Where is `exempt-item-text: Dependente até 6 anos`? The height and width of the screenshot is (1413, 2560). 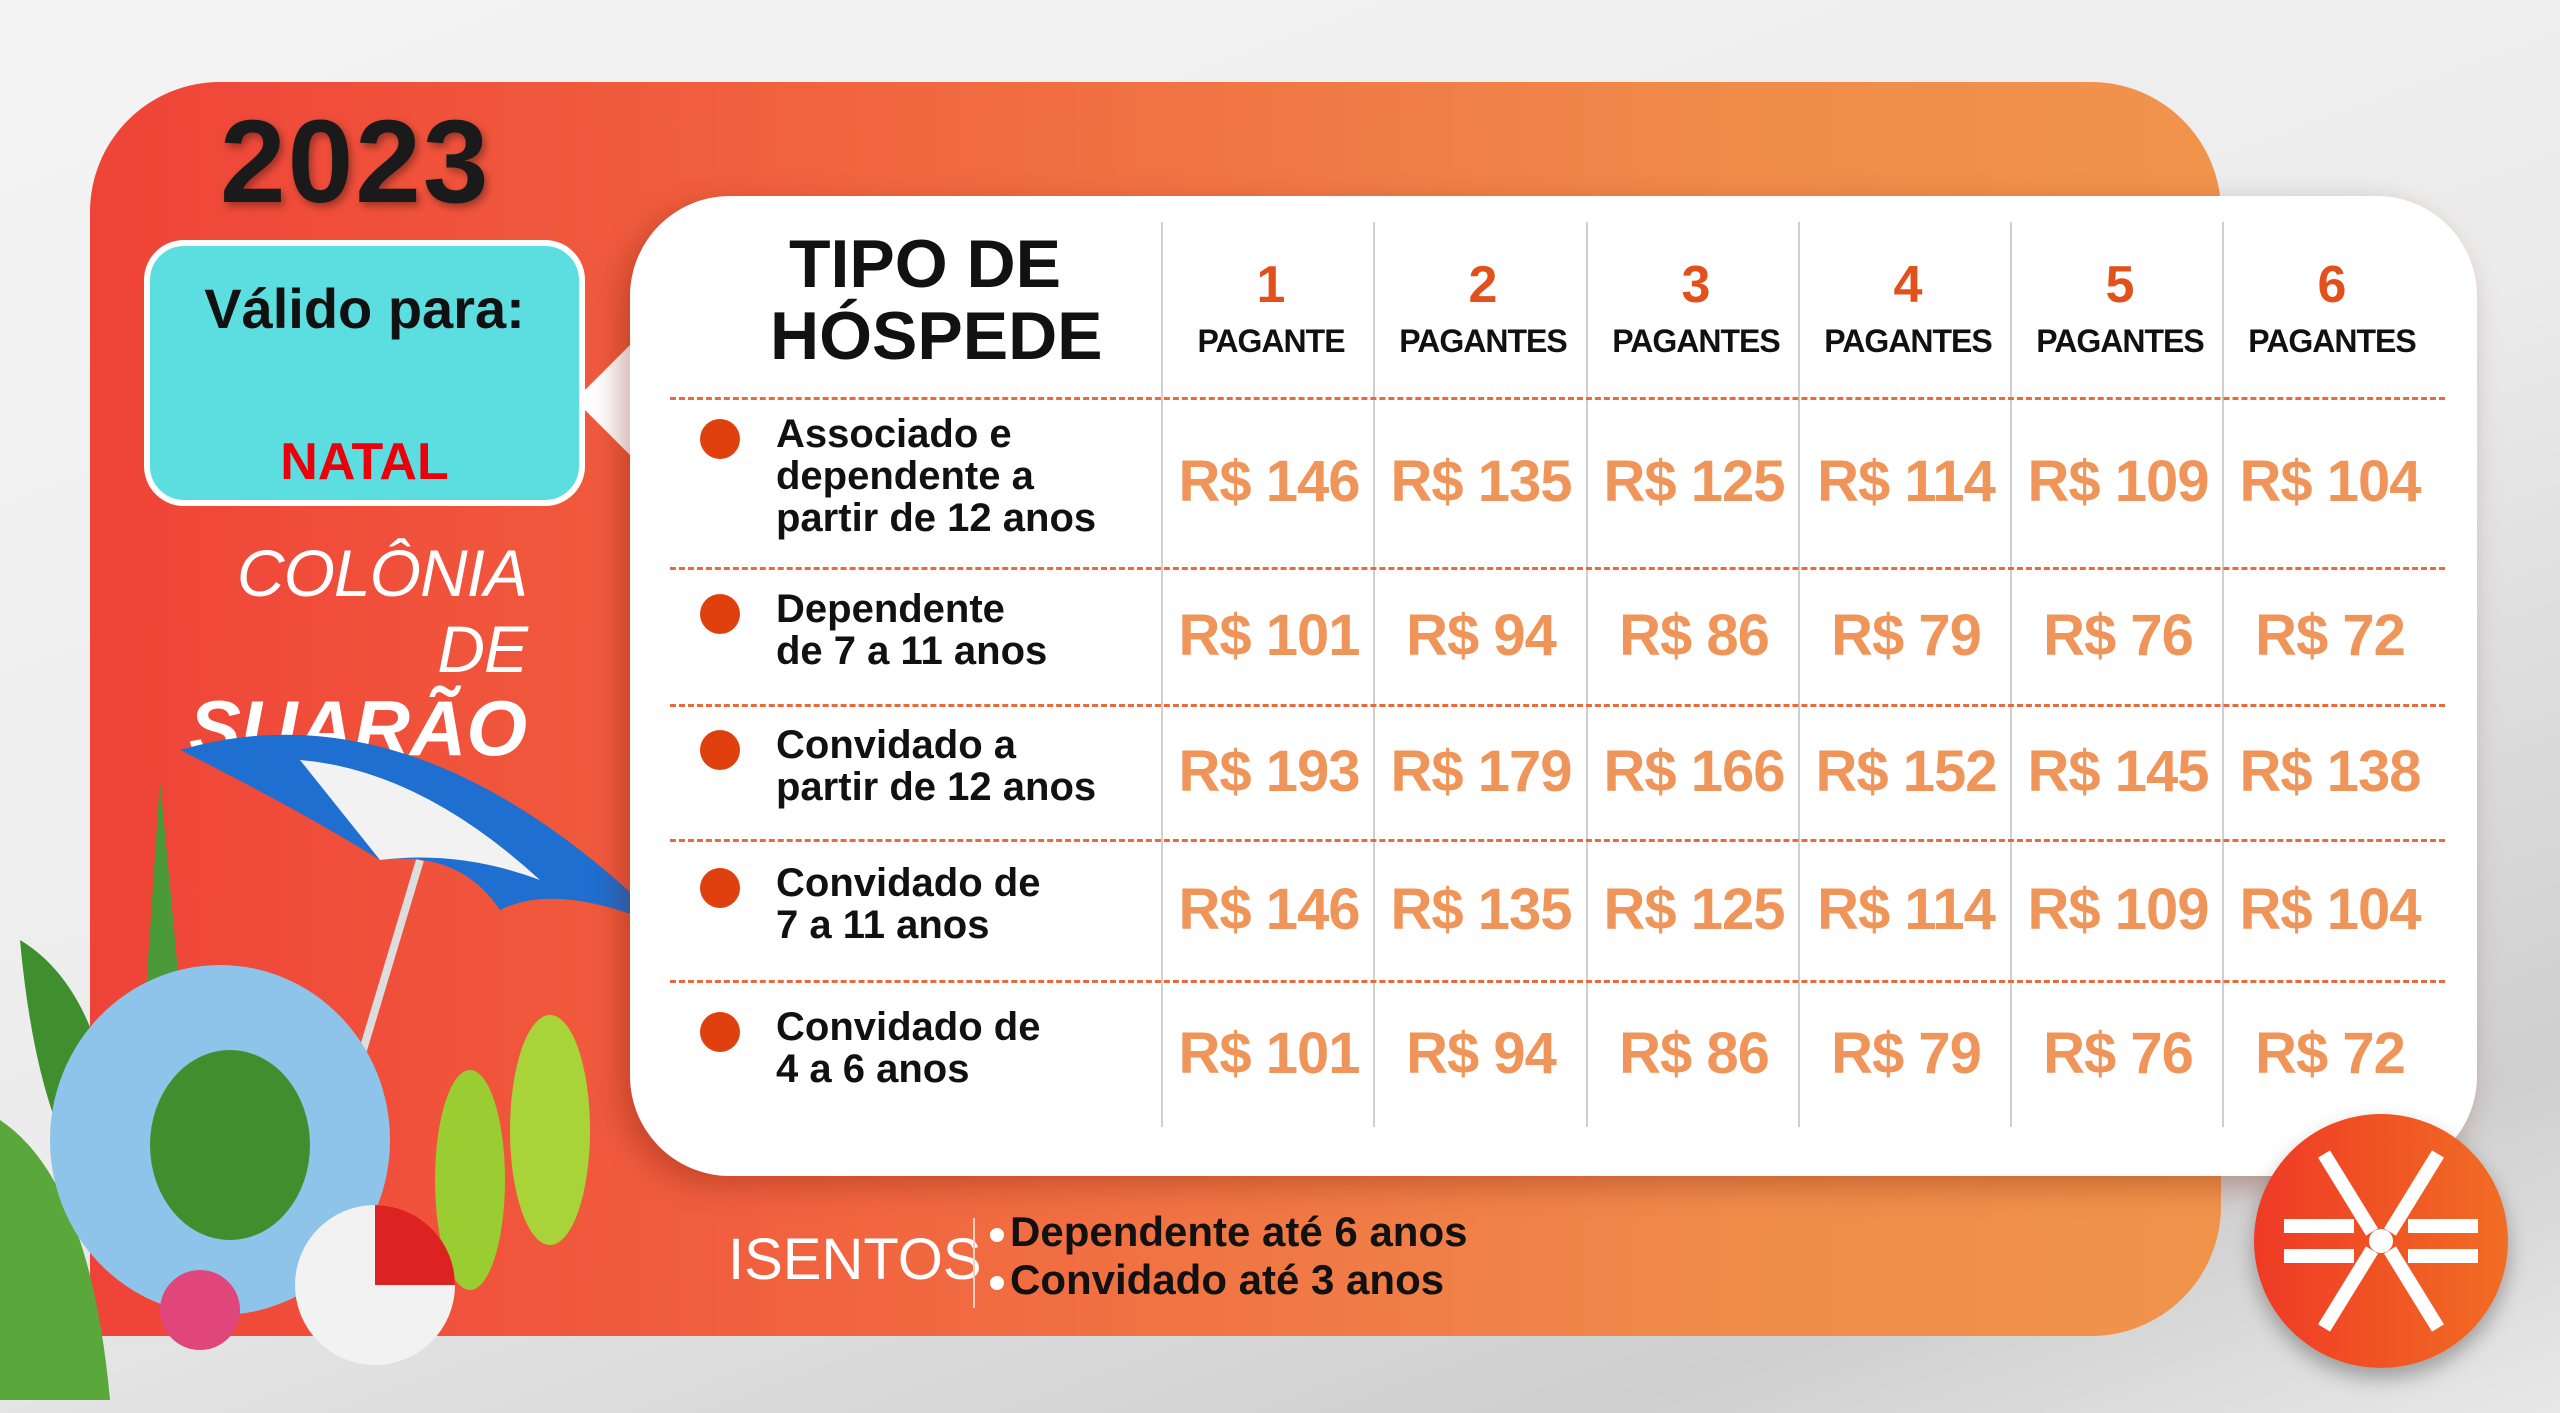 exempt-item-text: Dependente até 6 anos is located at coordinates (1239, 1231).